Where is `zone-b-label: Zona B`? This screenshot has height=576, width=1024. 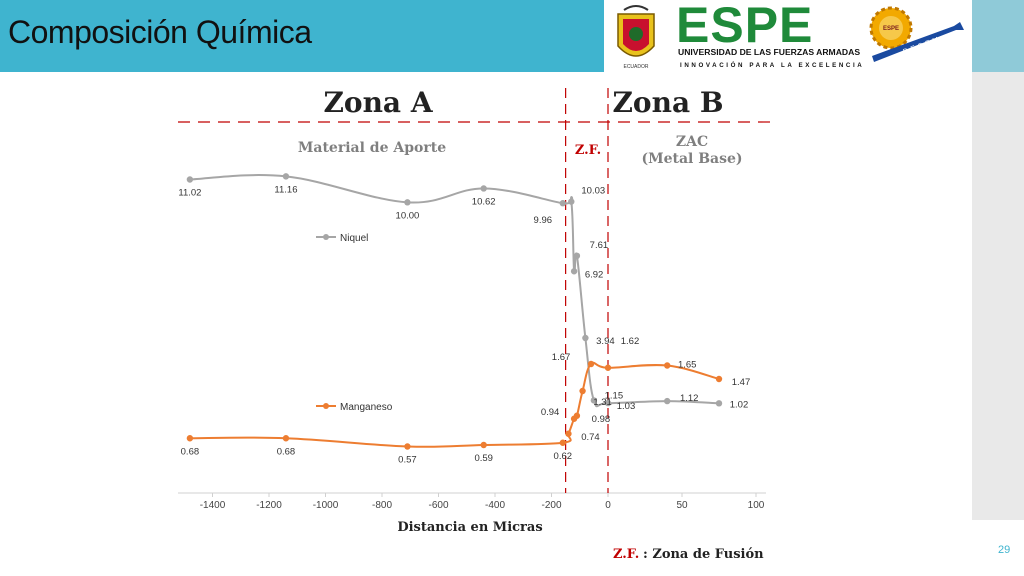 zone-b-label: Zona B is located at coordinates (667, 102).